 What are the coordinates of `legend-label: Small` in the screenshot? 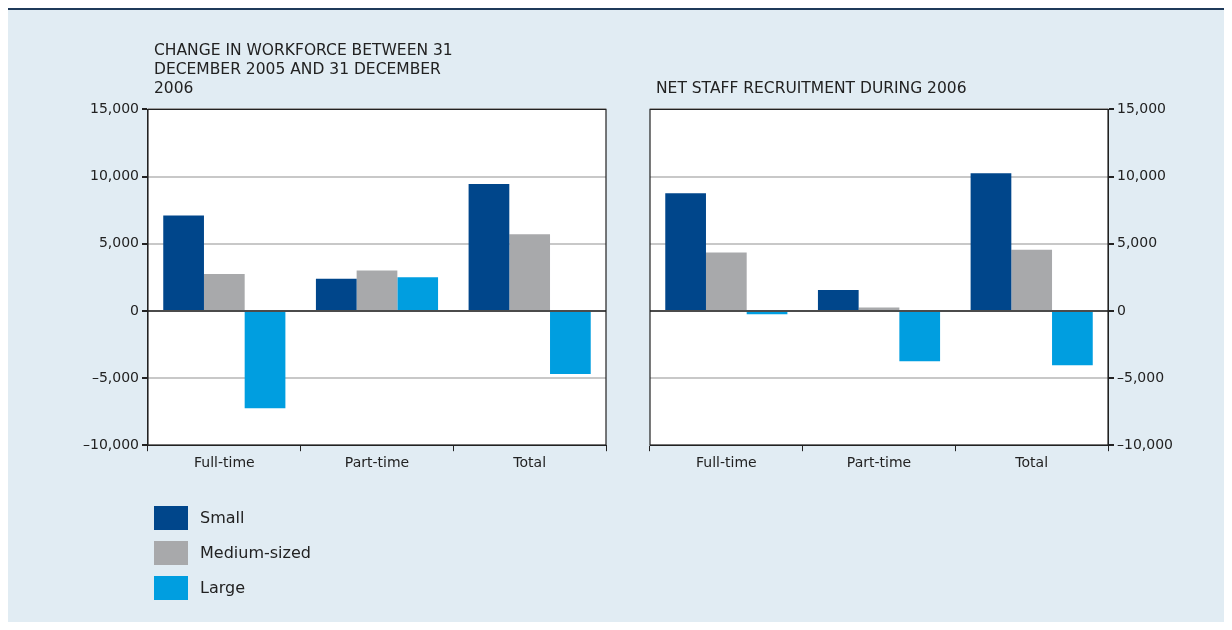 It's located at (222, 517).